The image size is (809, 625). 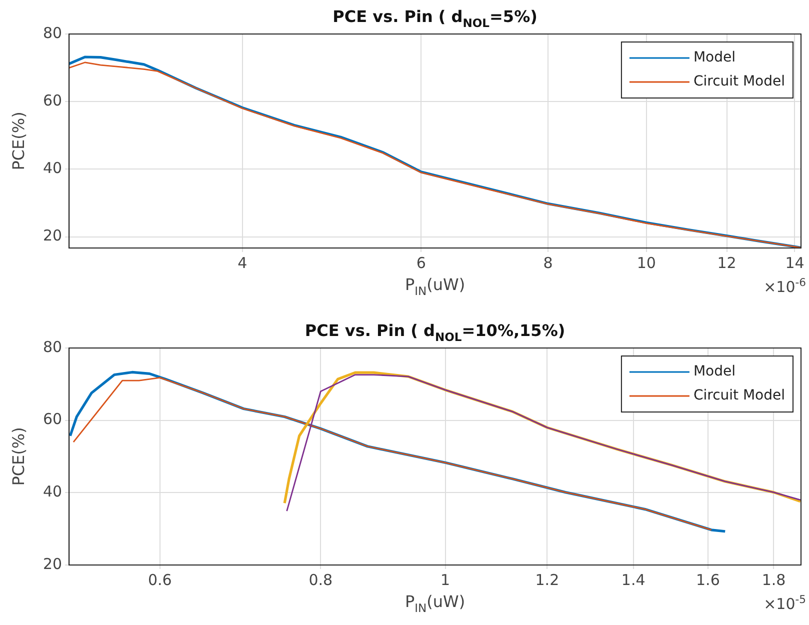 I want to click on x-tick-label: 1.6, so click(x=708, y=579).